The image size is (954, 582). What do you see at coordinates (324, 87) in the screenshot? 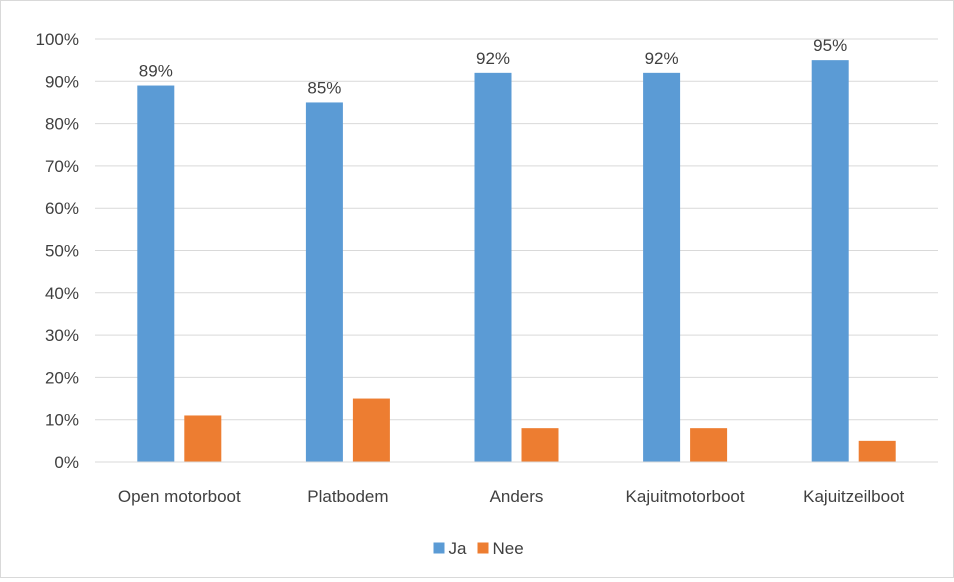
I see `data-label: 85%` at bounding box center [324, 87].